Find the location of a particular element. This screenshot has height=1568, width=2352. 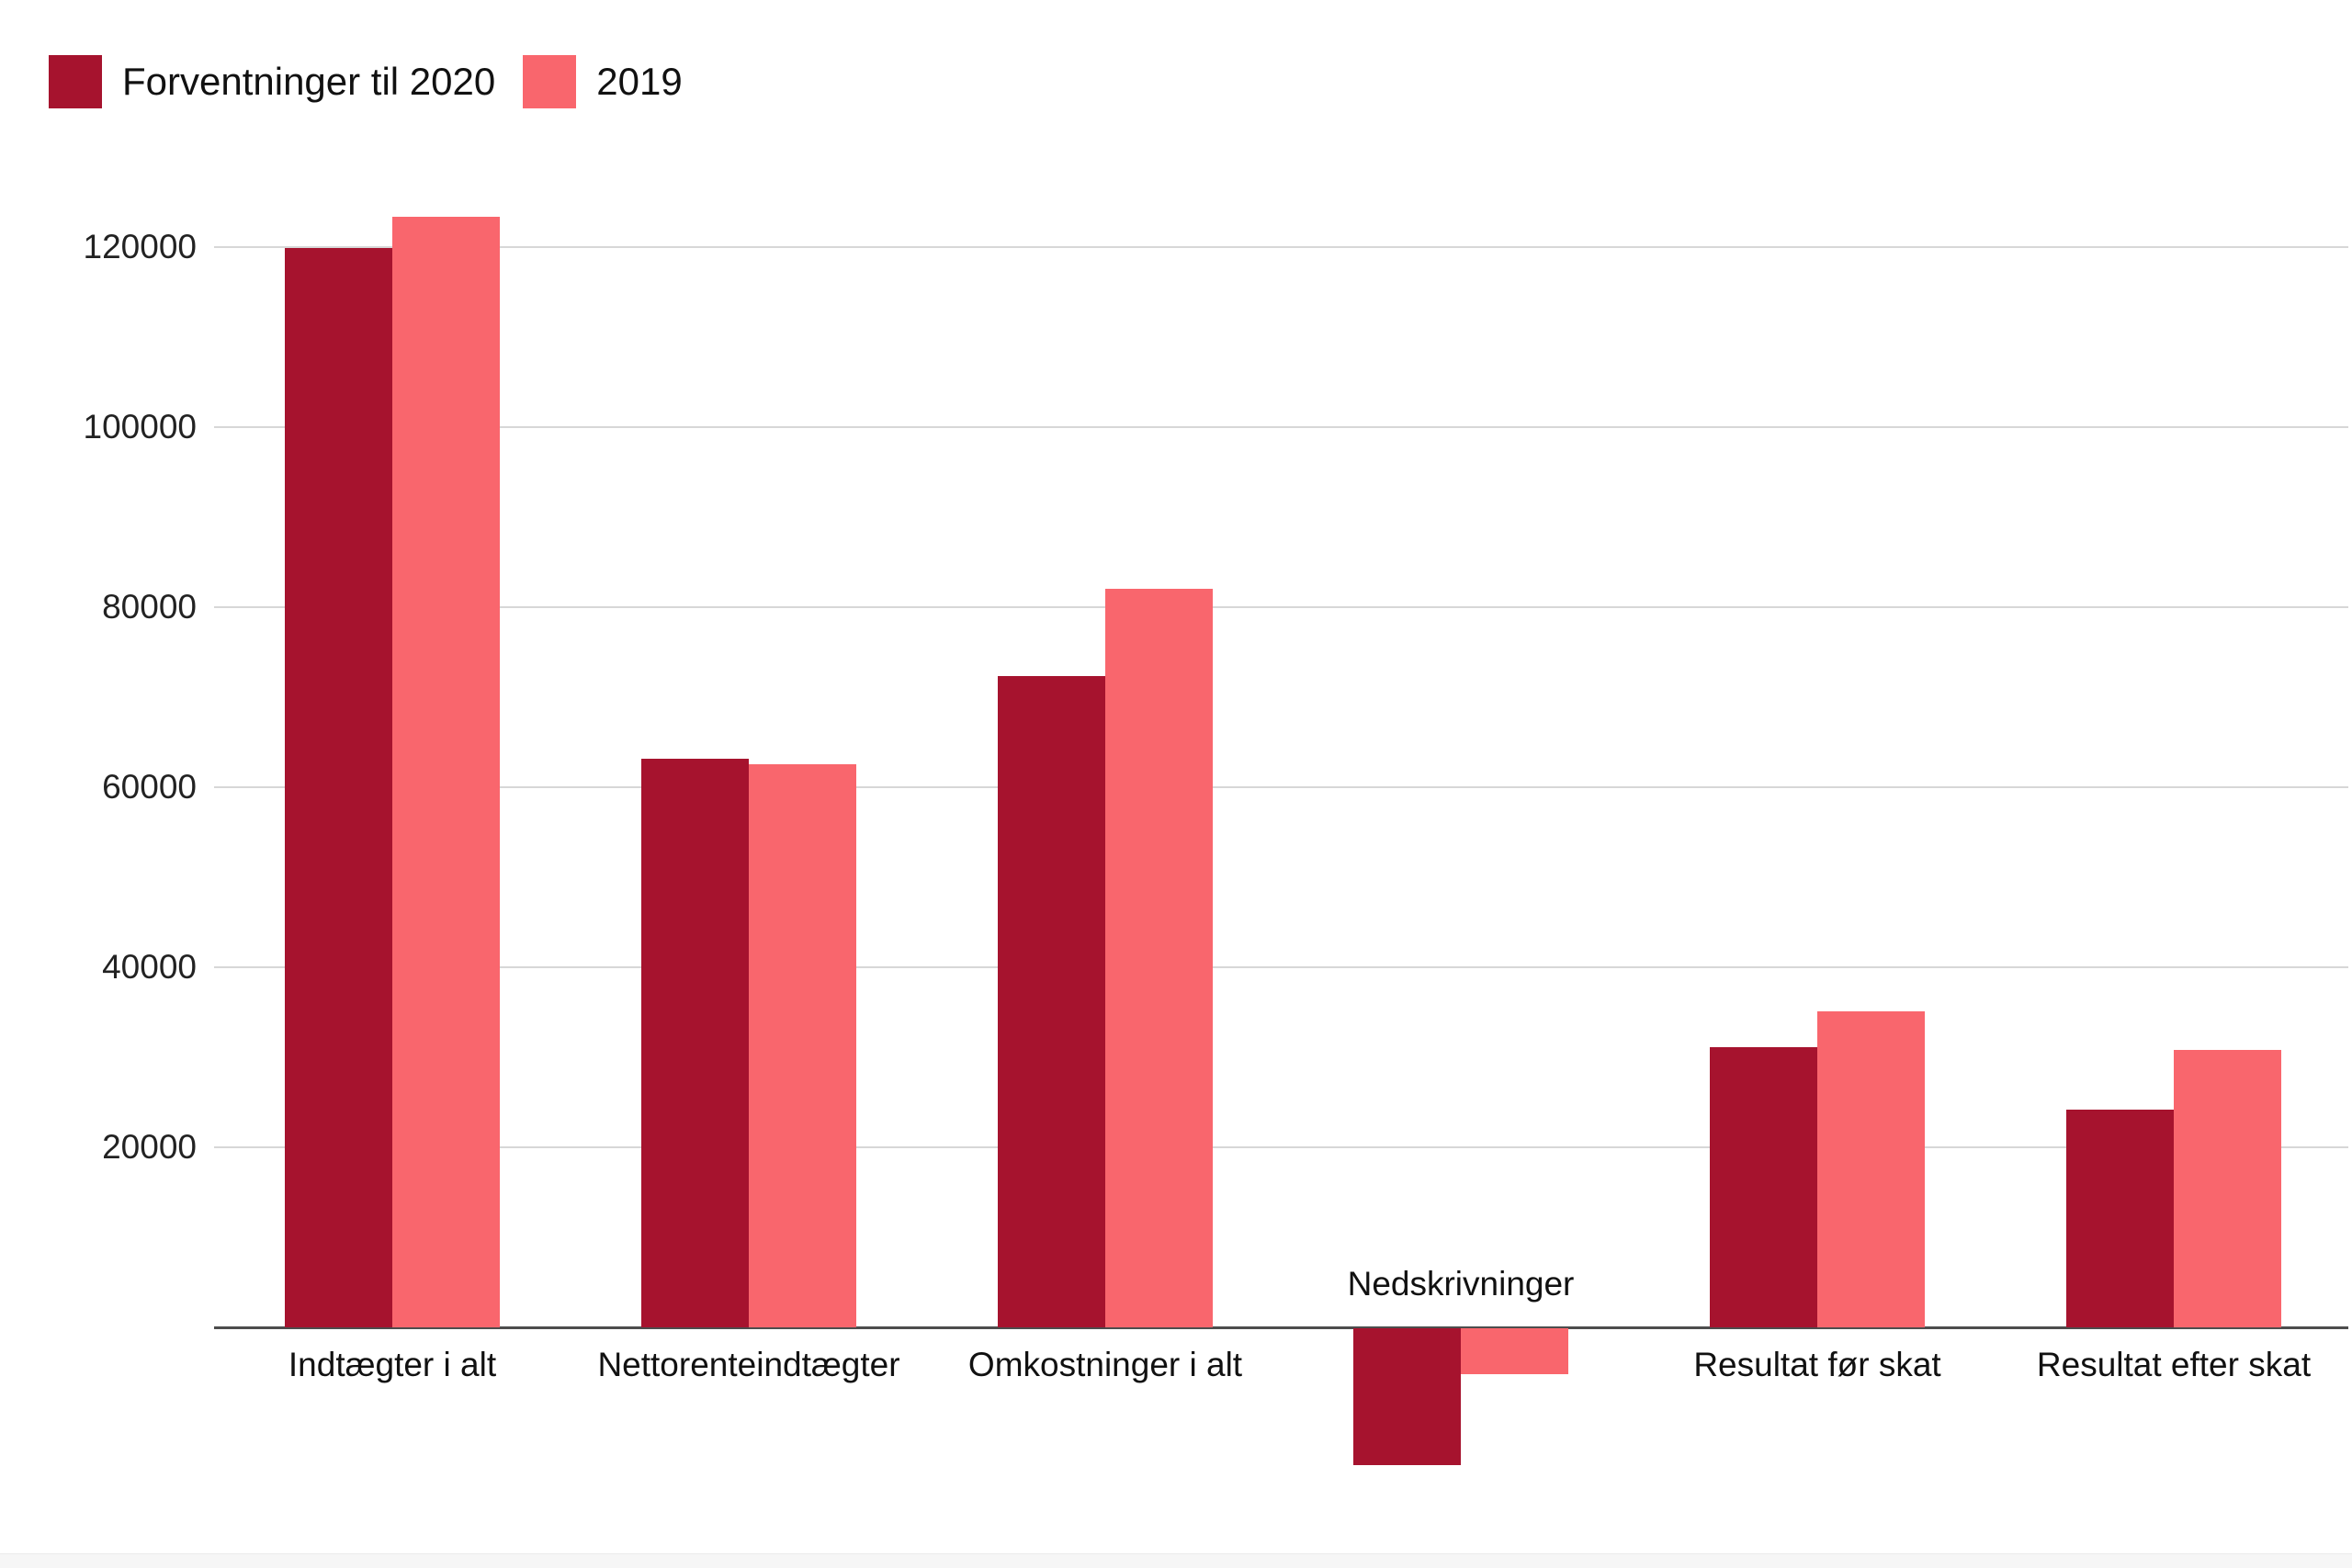

x-axis-category-label: Indtægter i alt is located at coordinates (393, 1364).